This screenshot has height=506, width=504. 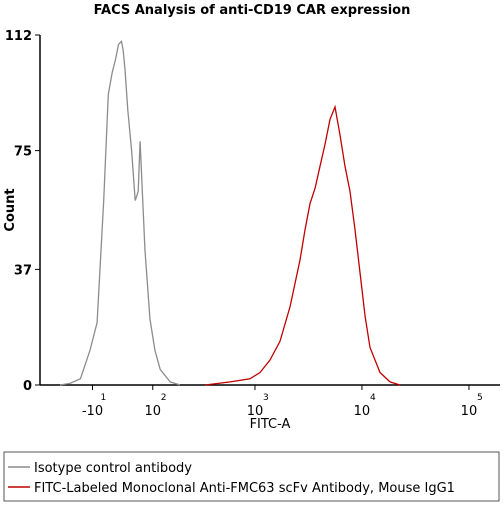 I want to click on y-axis-label: Count, so click(x=10, y=209).